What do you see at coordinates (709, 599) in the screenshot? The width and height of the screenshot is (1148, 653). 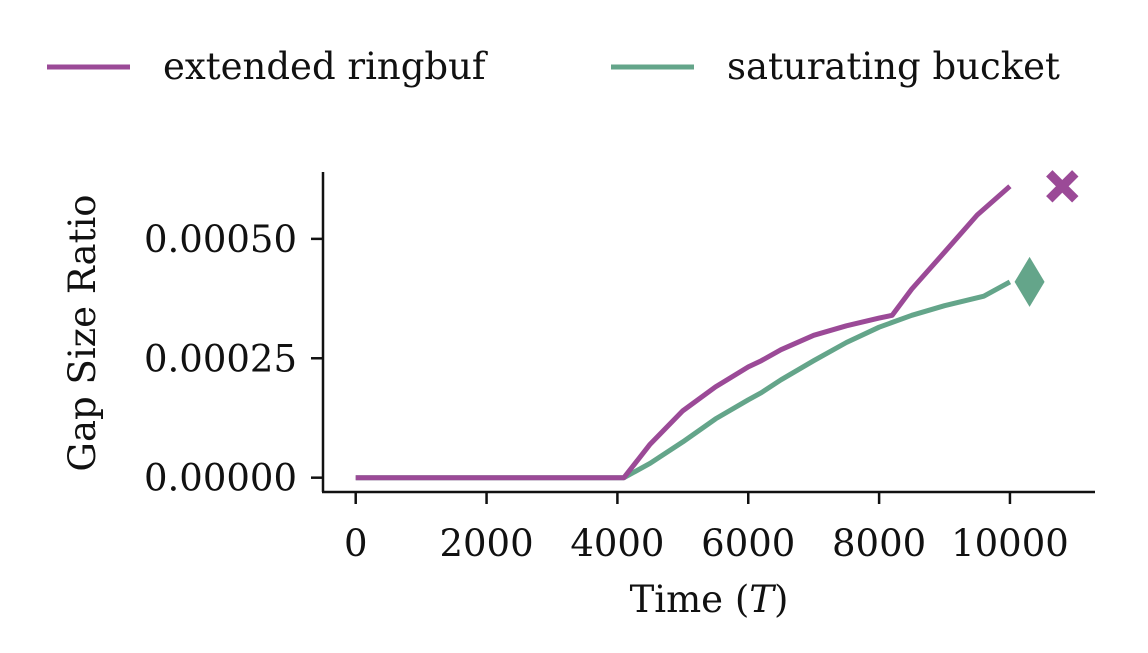 I see `x-axis-label: Time (T)` at bounding box center [709, 599].